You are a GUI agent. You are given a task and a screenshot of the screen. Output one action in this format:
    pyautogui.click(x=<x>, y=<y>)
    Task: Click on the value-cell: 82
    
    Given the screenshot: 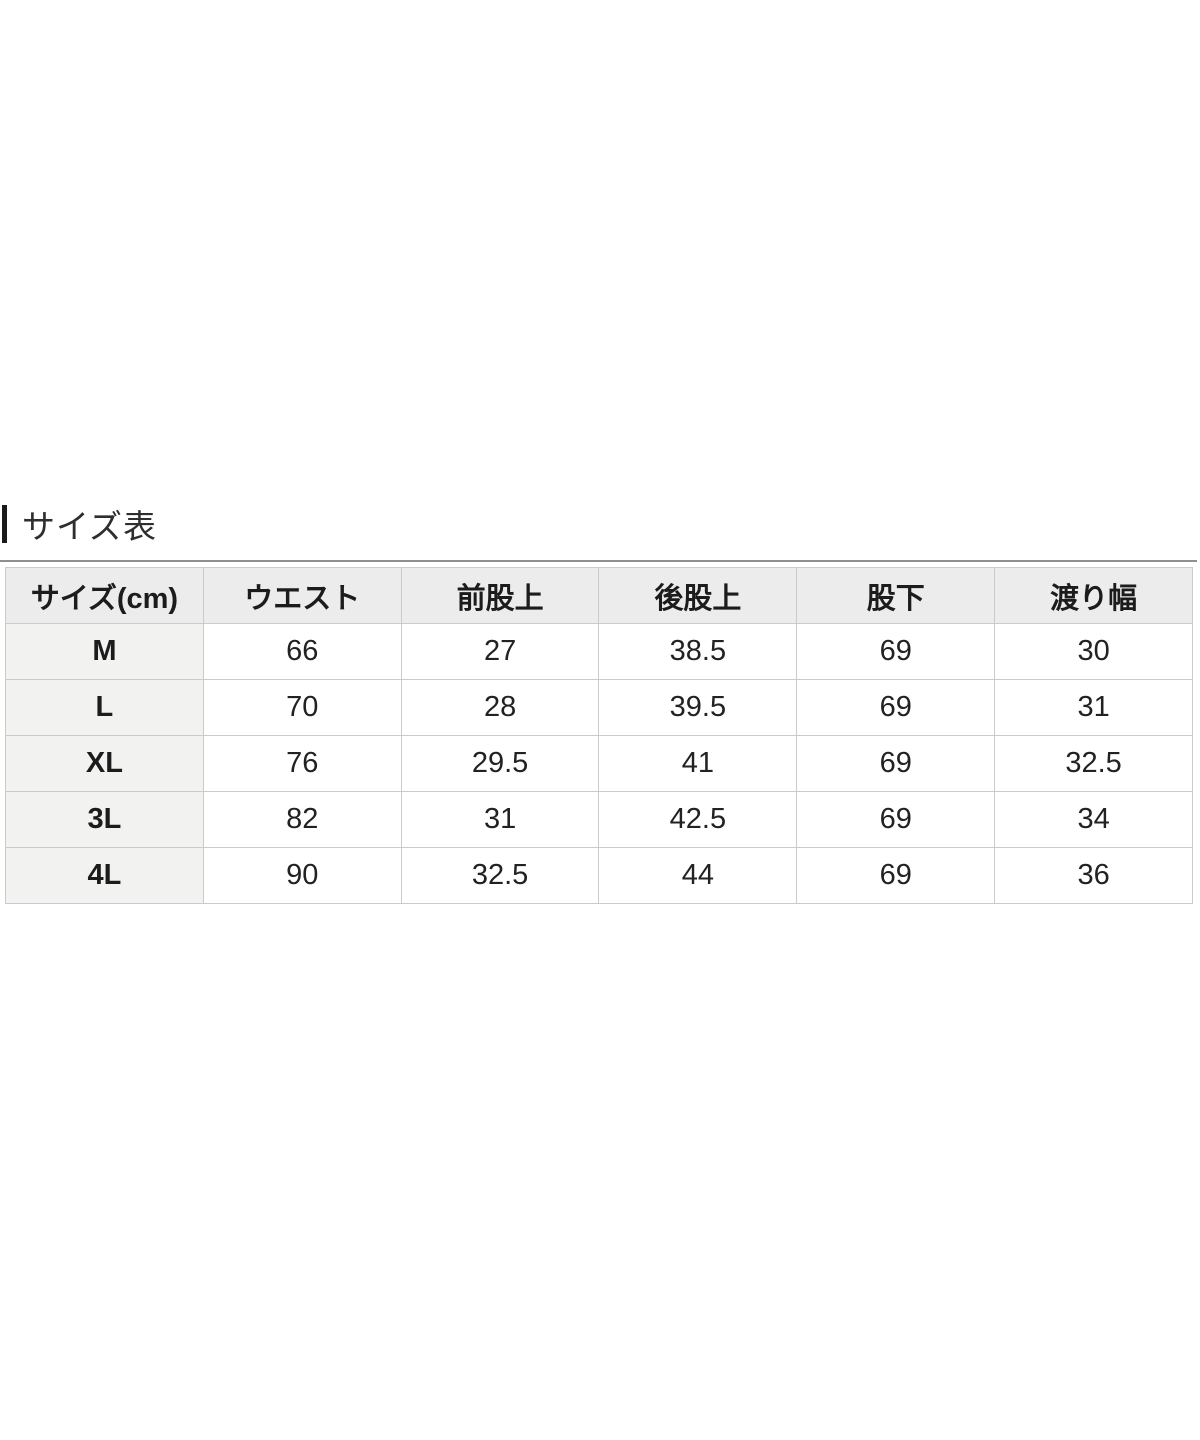 What is the action you would take?
    pyautogui.click(x=302, y=819)
    